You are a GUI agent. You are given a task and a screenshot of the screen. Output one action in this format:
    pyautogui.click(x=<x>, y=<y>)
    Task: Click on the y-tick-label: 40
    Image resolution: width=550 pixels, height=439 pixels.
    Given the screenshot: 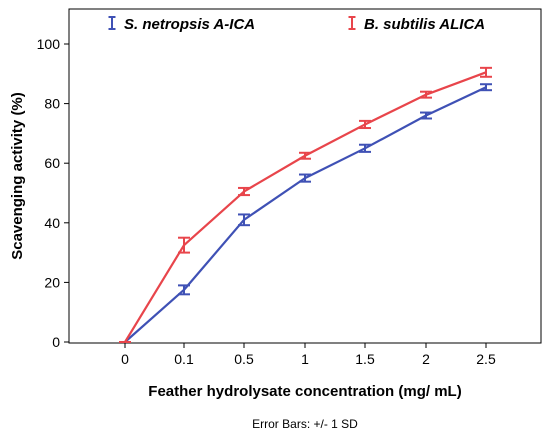 What is the action you would take?
    pyautogui.click(x=52, y=223)
    